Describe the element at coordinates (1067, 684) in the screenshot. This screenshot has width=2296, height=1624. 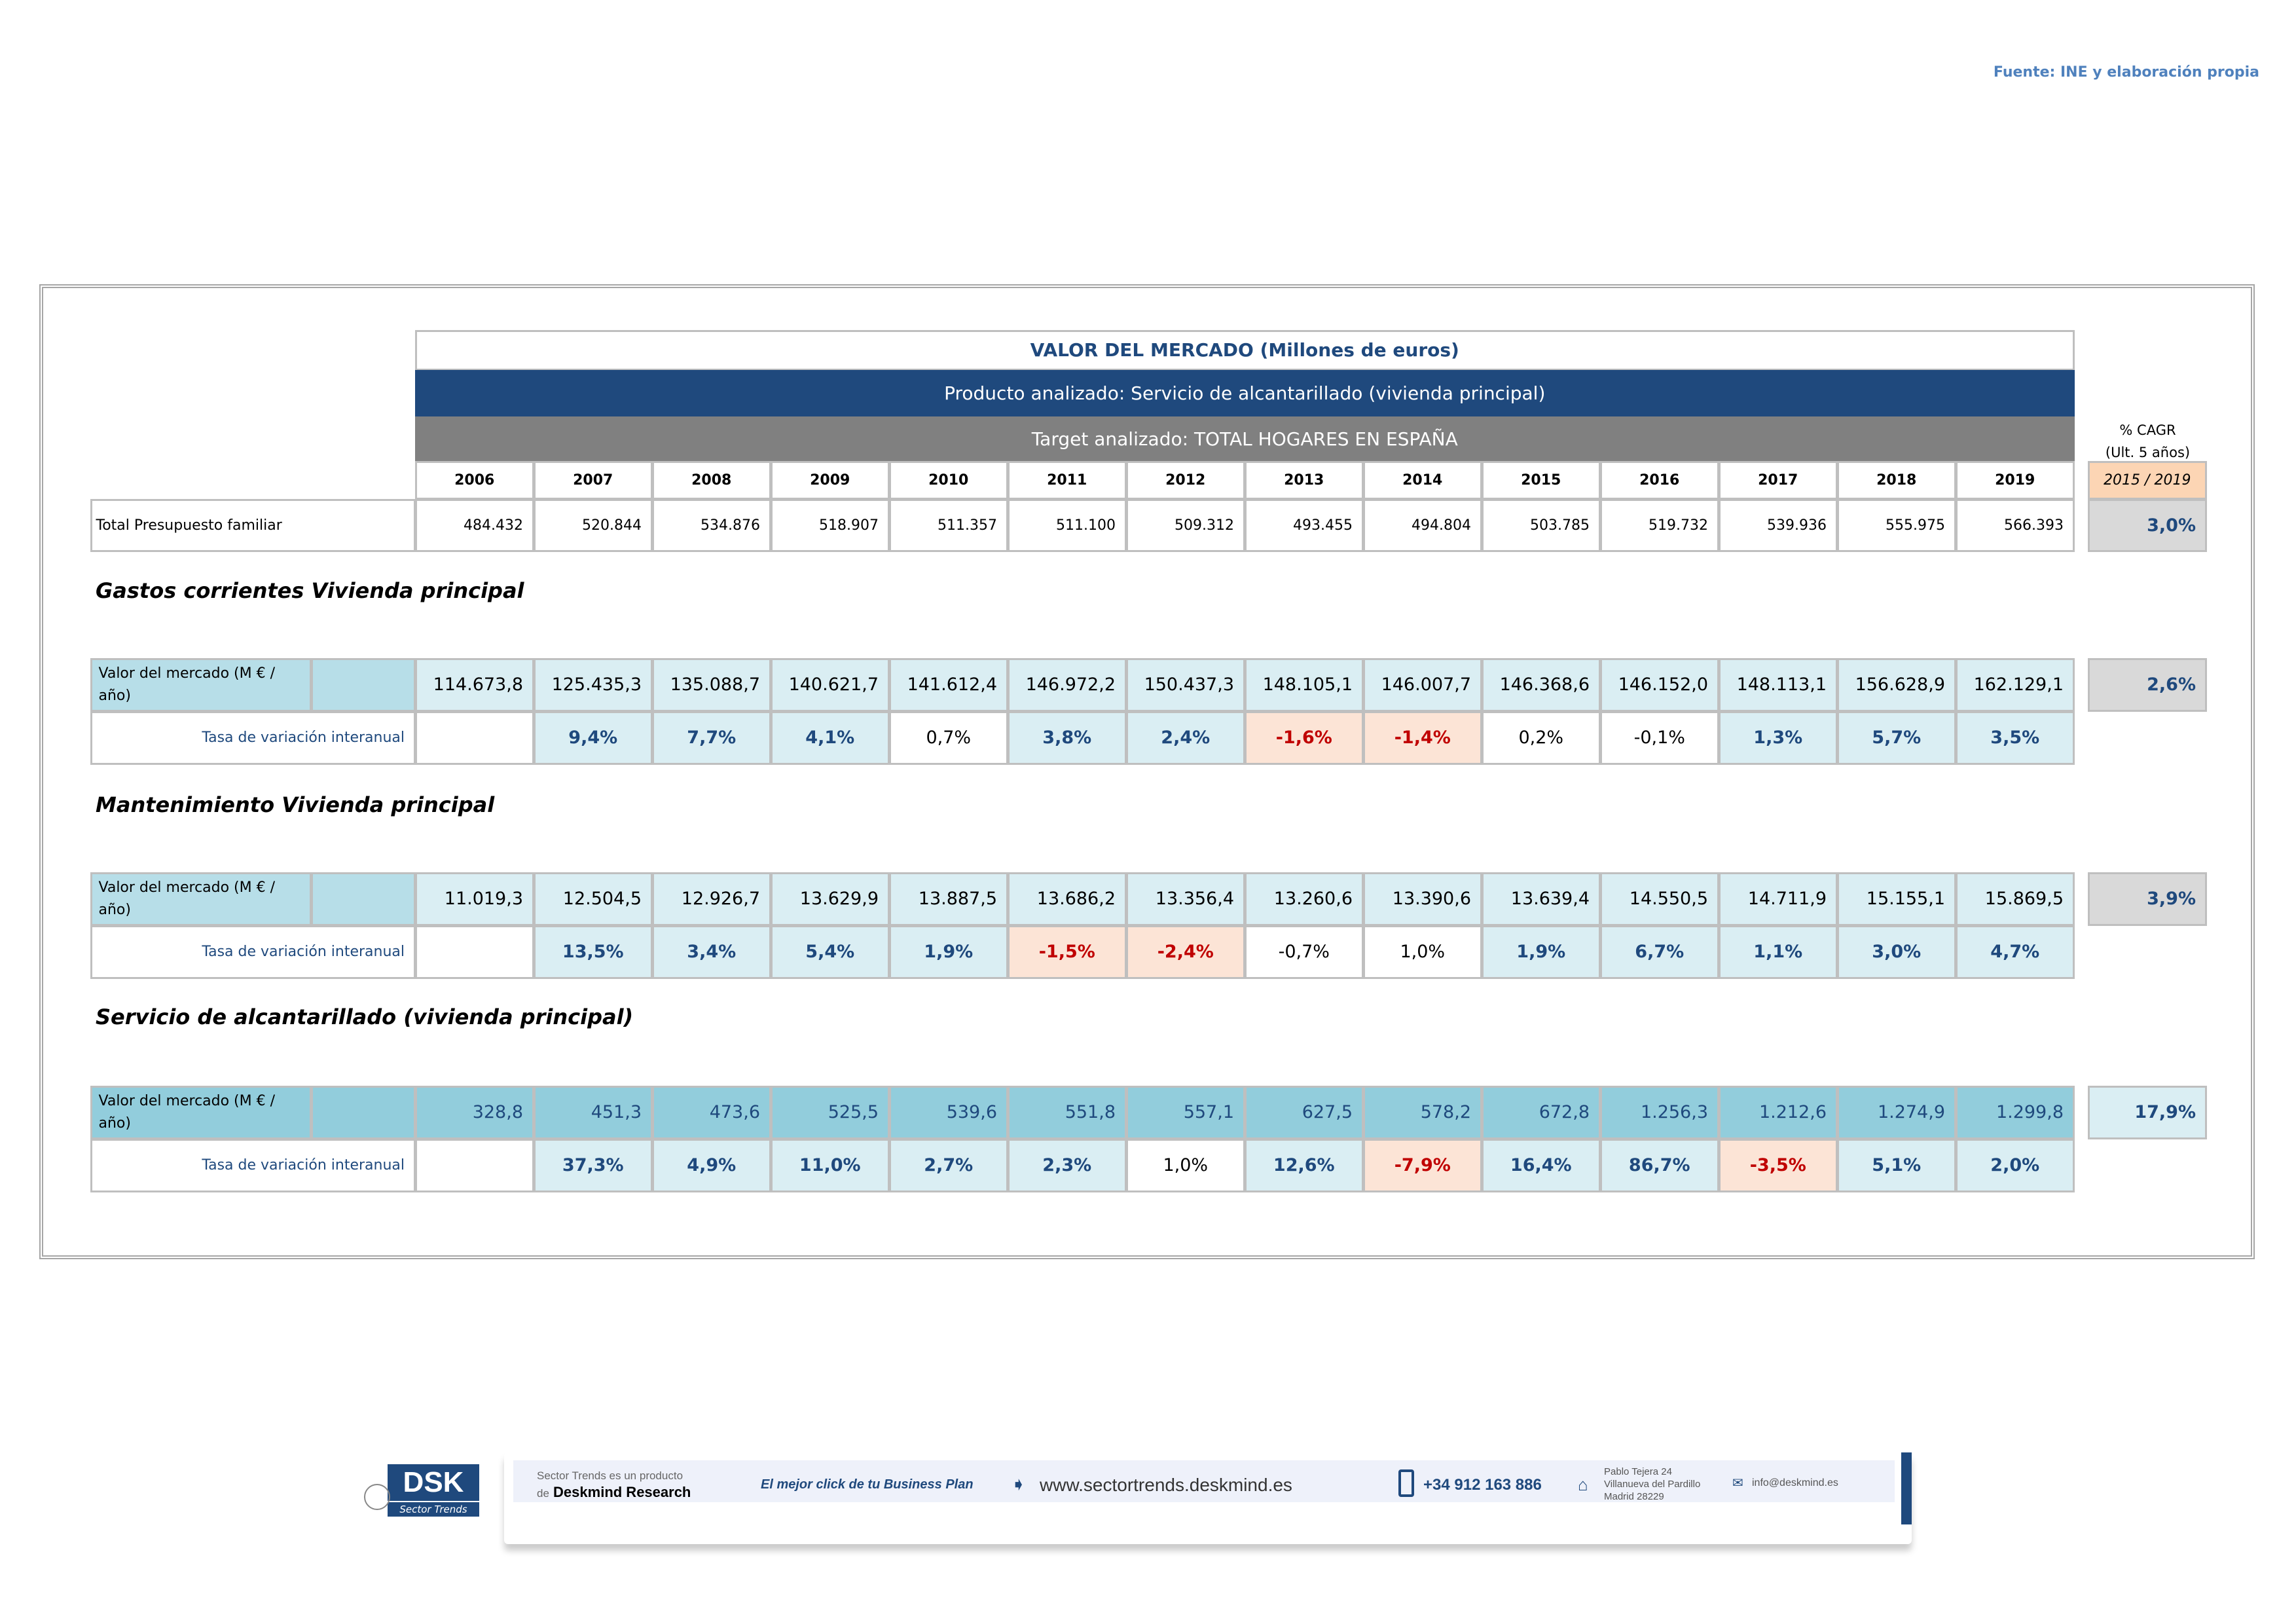
I see `market-value: 146.972,2` at that location.